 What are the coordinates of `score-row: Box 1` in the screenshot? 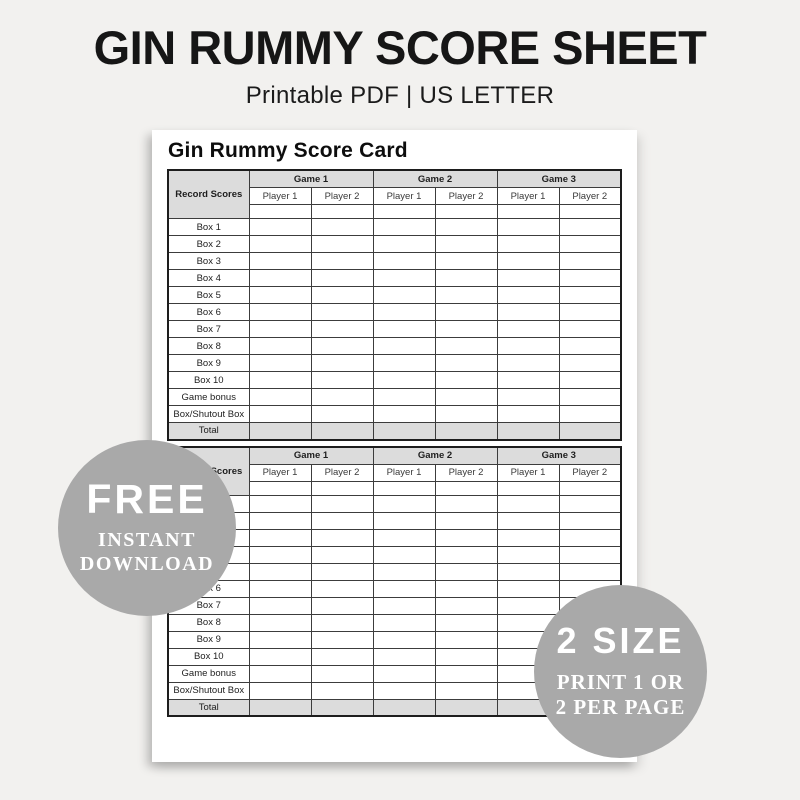 It's located at (394, 503).